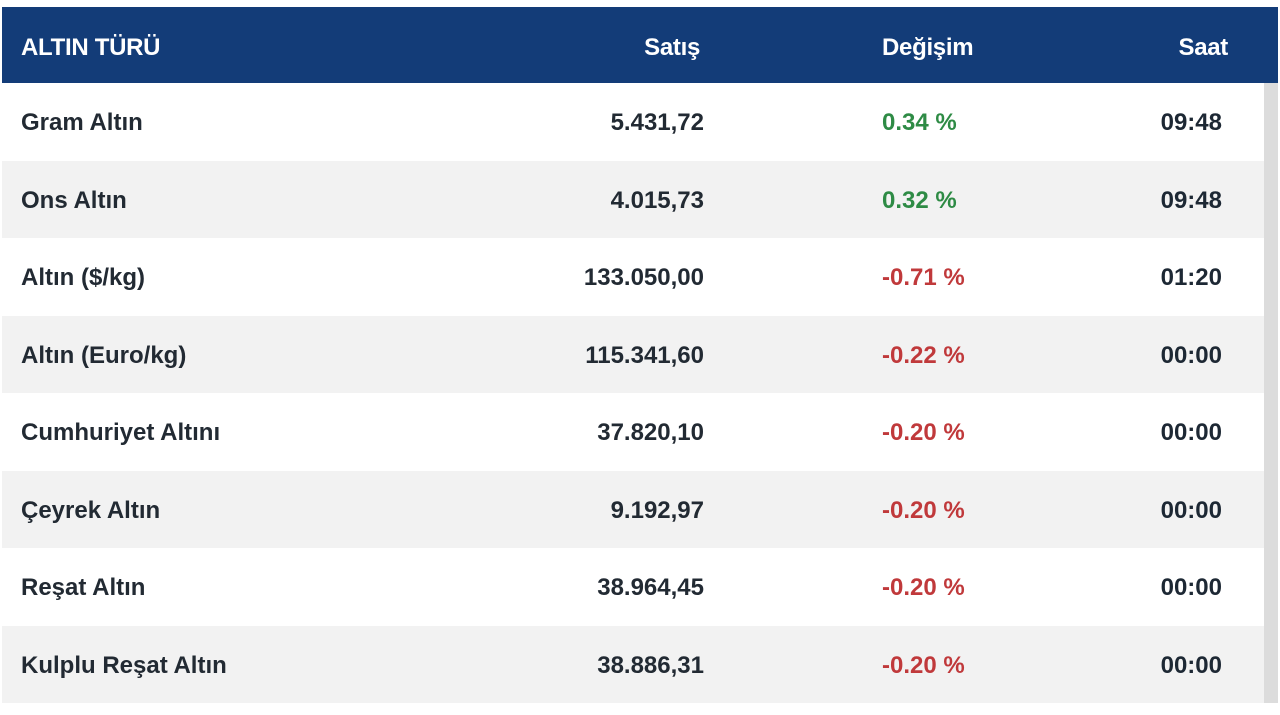 This screenshot has height=715, width=1280. What do you see at coordinates (121, 432) in the screenshot?
I see `gold-type: Cumhuriyet Altını` at bounding box center [121, 432].